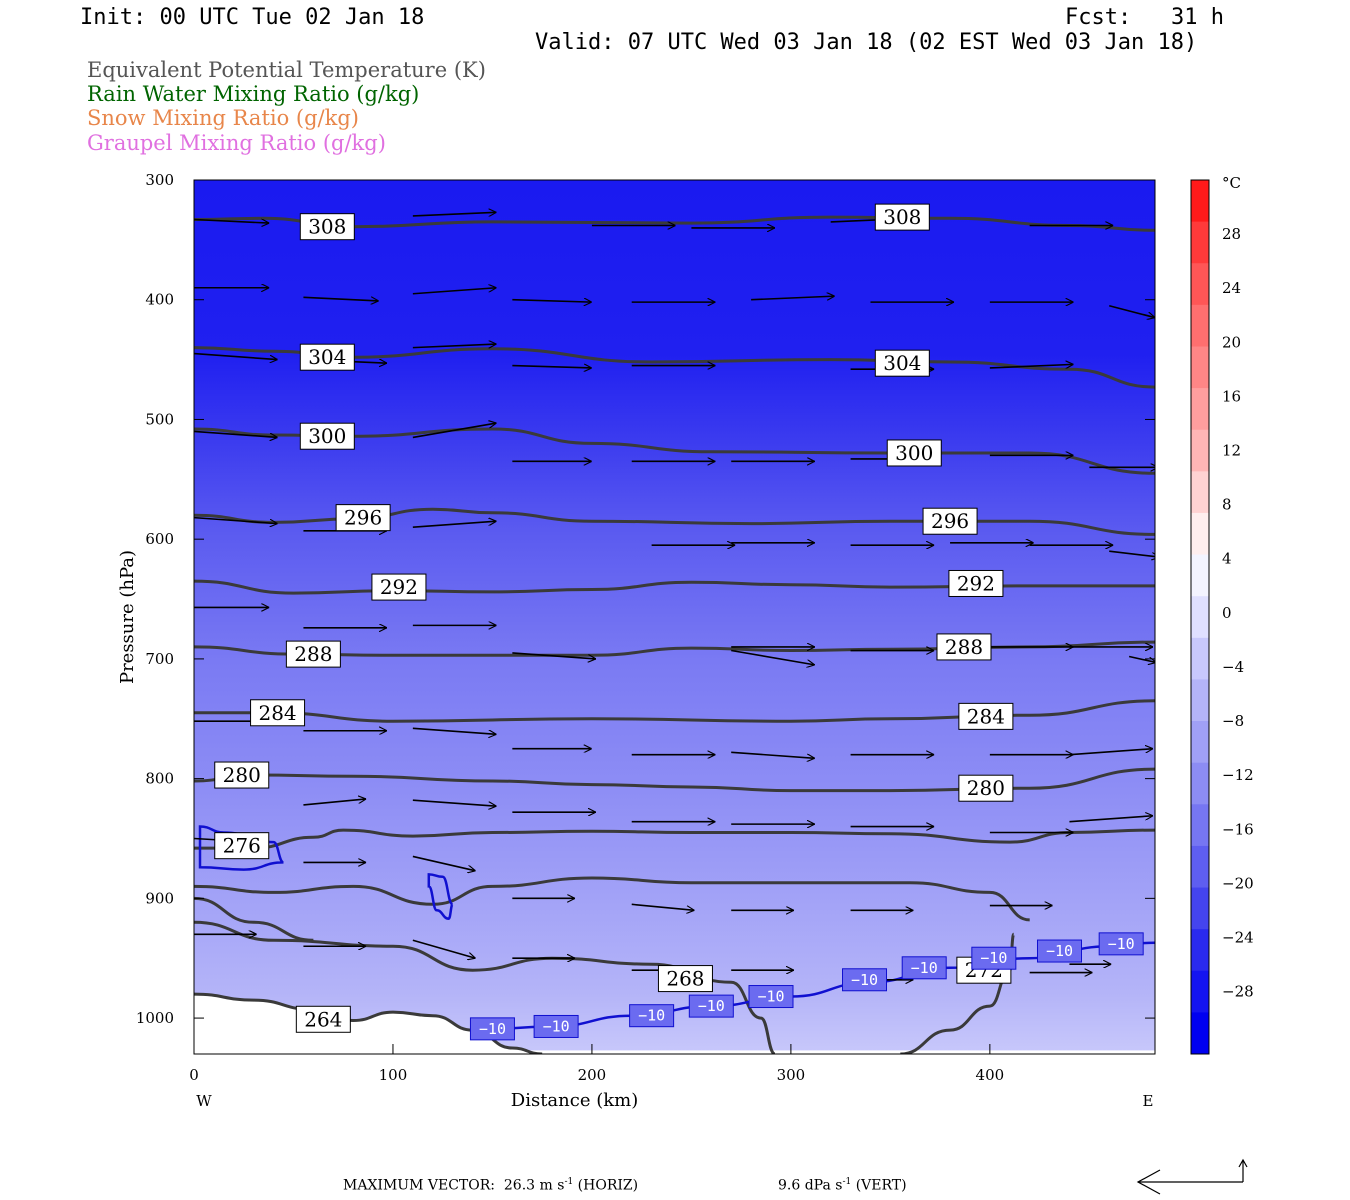  What do you see at coordinates (127, 617) in the screenshot?
I see `y-axis-label: Pressure (hPa)` at bounding box center [127, 617].